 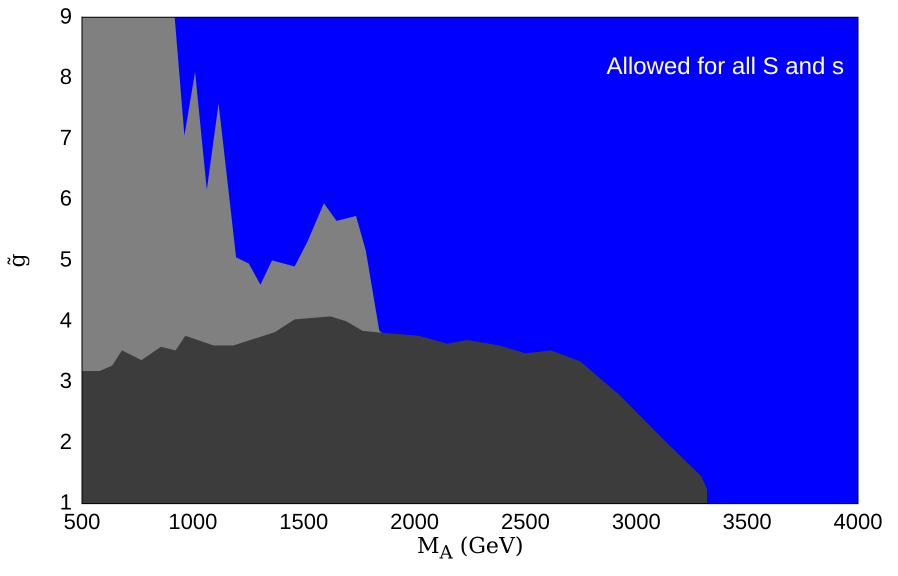 I want to click on x-tick-label: 2500, so click(x=525, y=521).